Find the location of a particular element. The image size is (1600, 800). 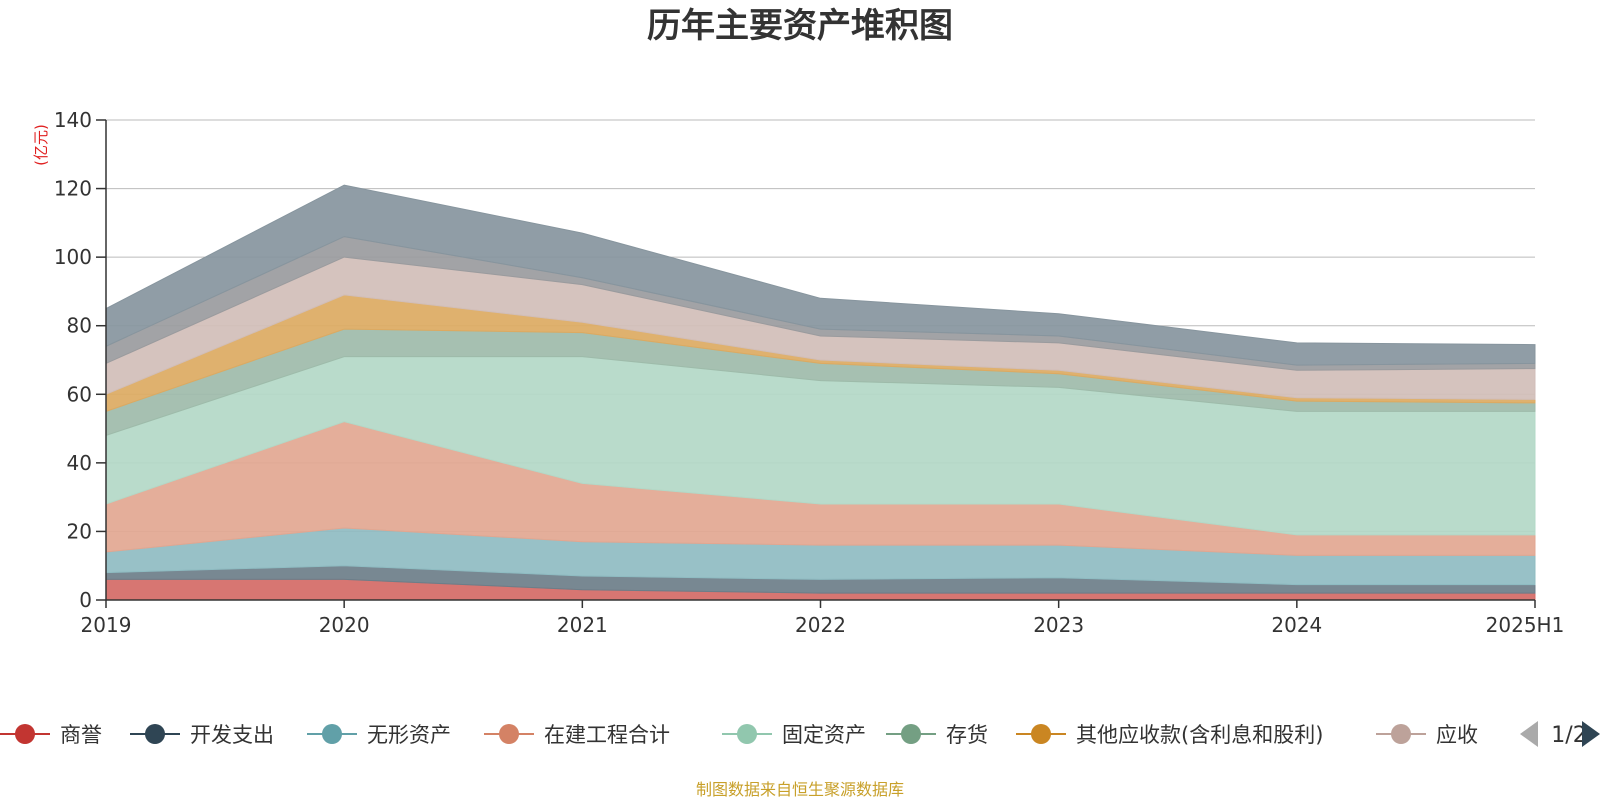

x-tick-label: 2021 is located at coordinates (582, 625).